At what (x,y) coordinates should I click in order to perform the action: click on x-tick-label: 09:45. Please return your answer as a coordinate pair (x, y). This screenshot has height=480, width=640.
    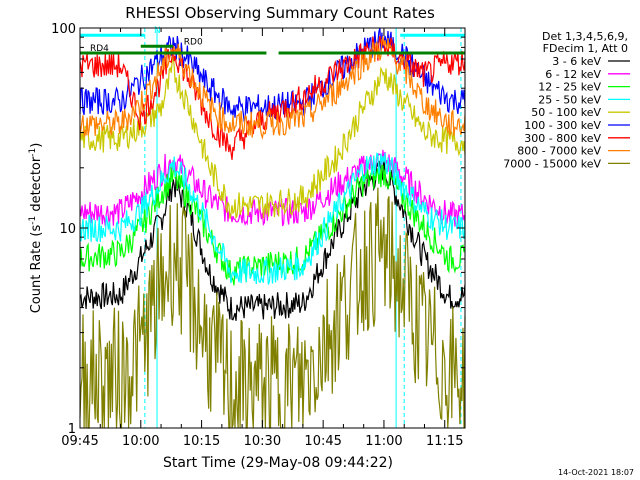
    Looking at the image, I should click on (79, 441).